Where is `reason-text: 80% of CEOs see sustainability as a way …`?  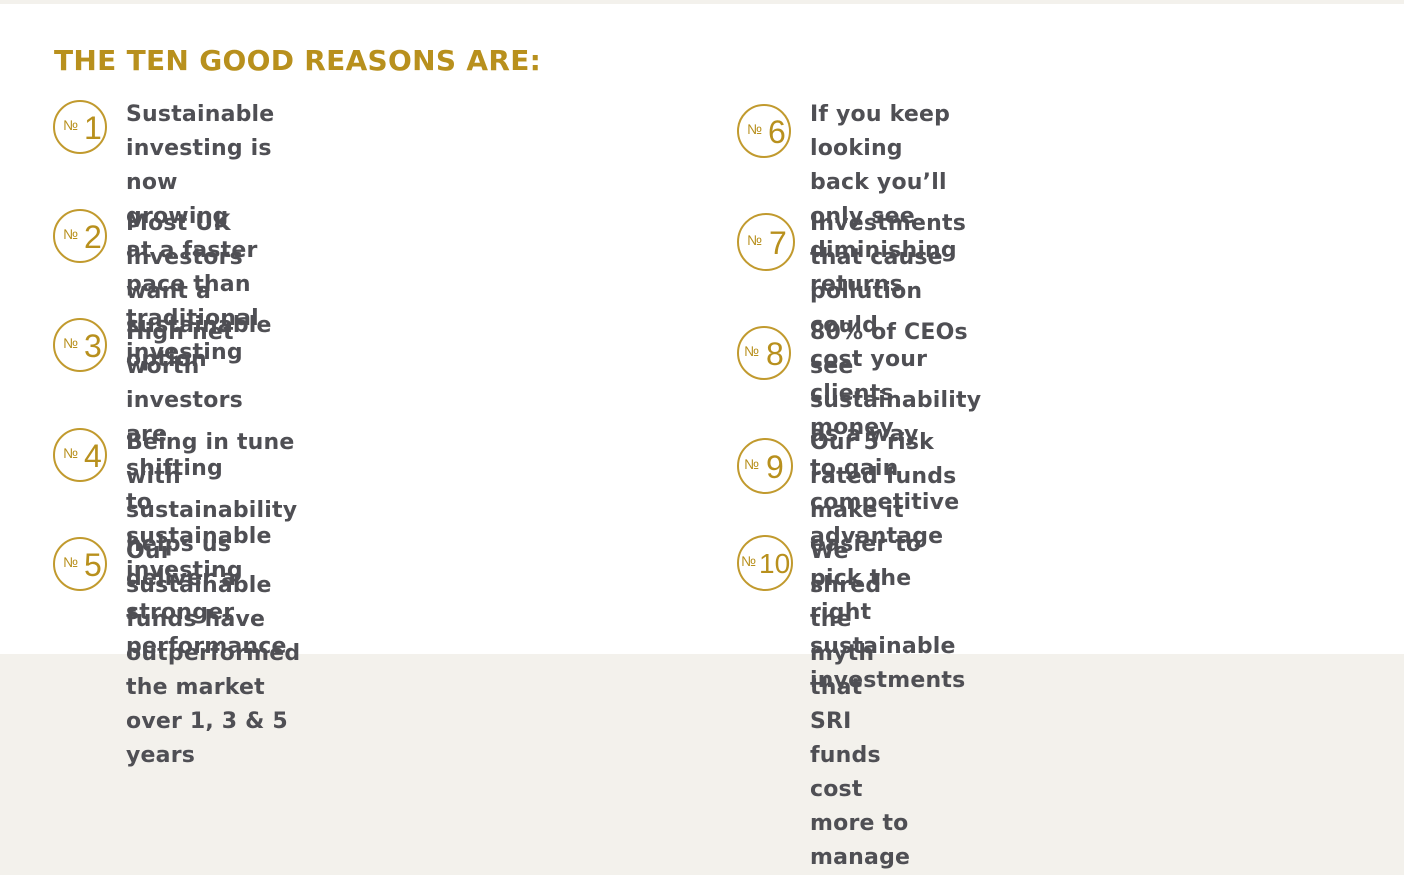
reason-text: 80% of CEOs see sustainability as a way … is located at coordinates (896, 434).